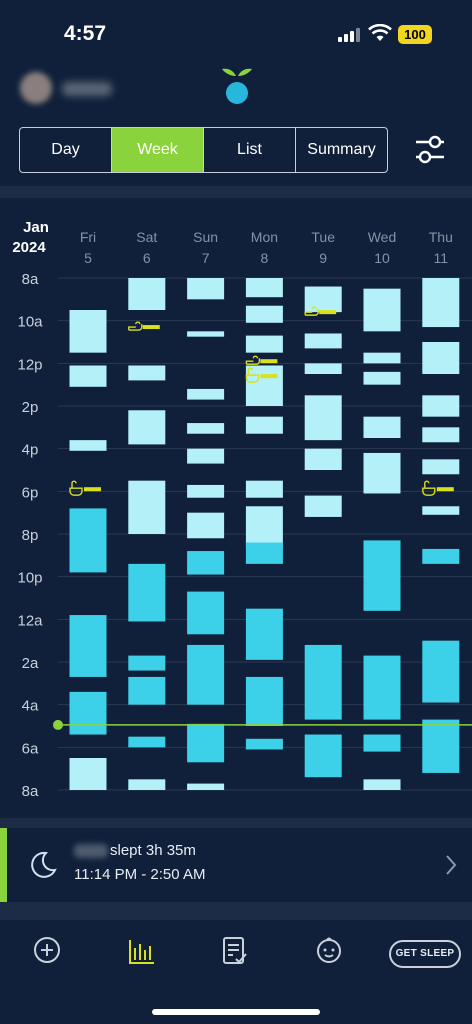 The image size is (472, 1024). Describe the element at coordinates (47, 950) in the screenshot. I see `add-entry-icon` at that location.